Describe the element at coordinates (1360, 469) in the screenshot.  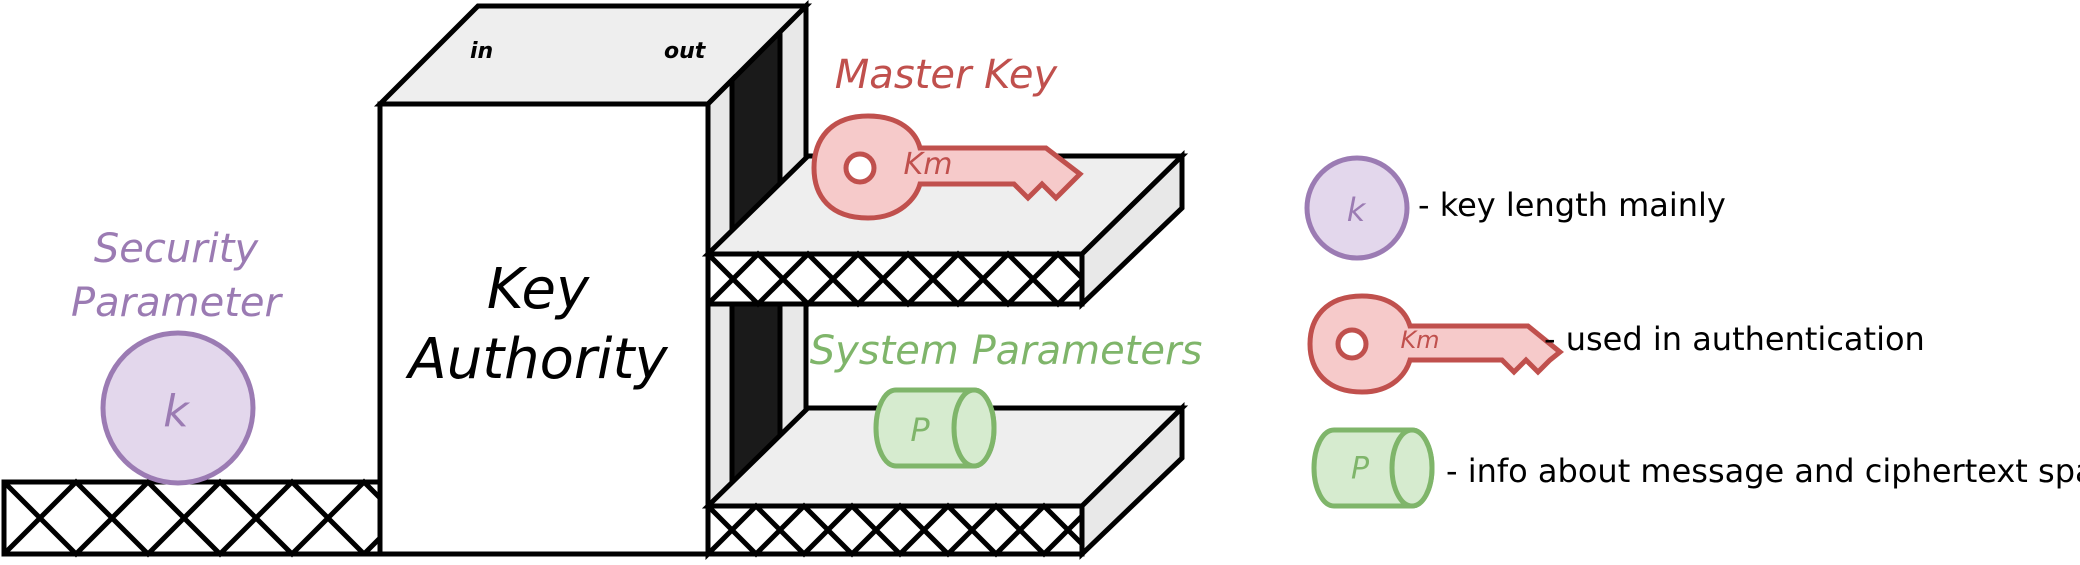
I see `legend-p-symbol: P` at that location.